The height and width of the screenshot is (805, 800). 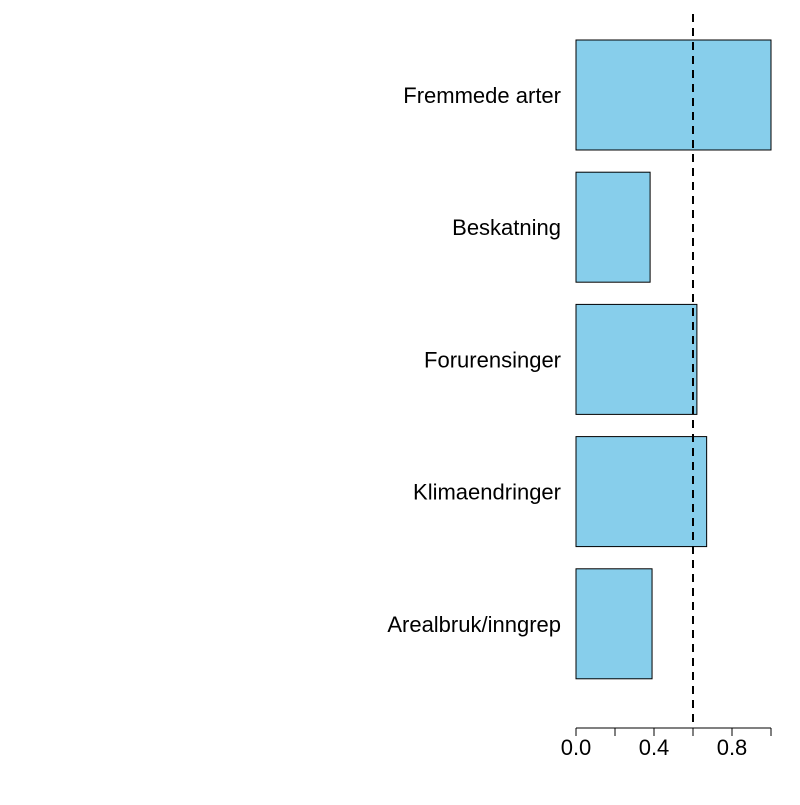 What do you see at coordinates (673, 95) in the screenshot?
I see `bar-fremmede-arter` at bounding box center [673, 95].